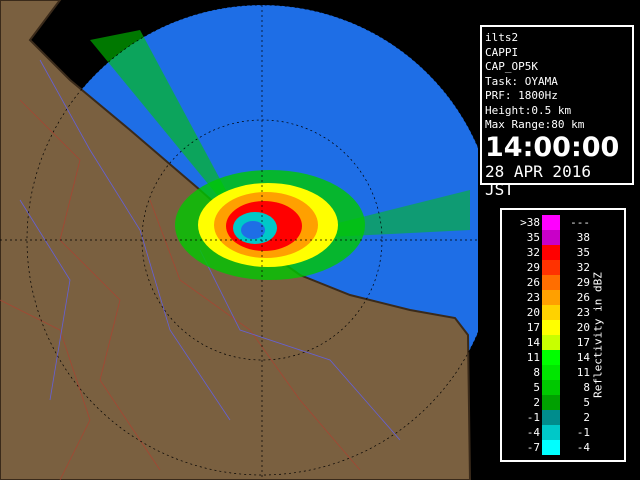 The height and width of the screenshot is (480, 640). Describe the element at coordinates (580, 222) in the screenshot. I see `legend-high: ---` at that location.